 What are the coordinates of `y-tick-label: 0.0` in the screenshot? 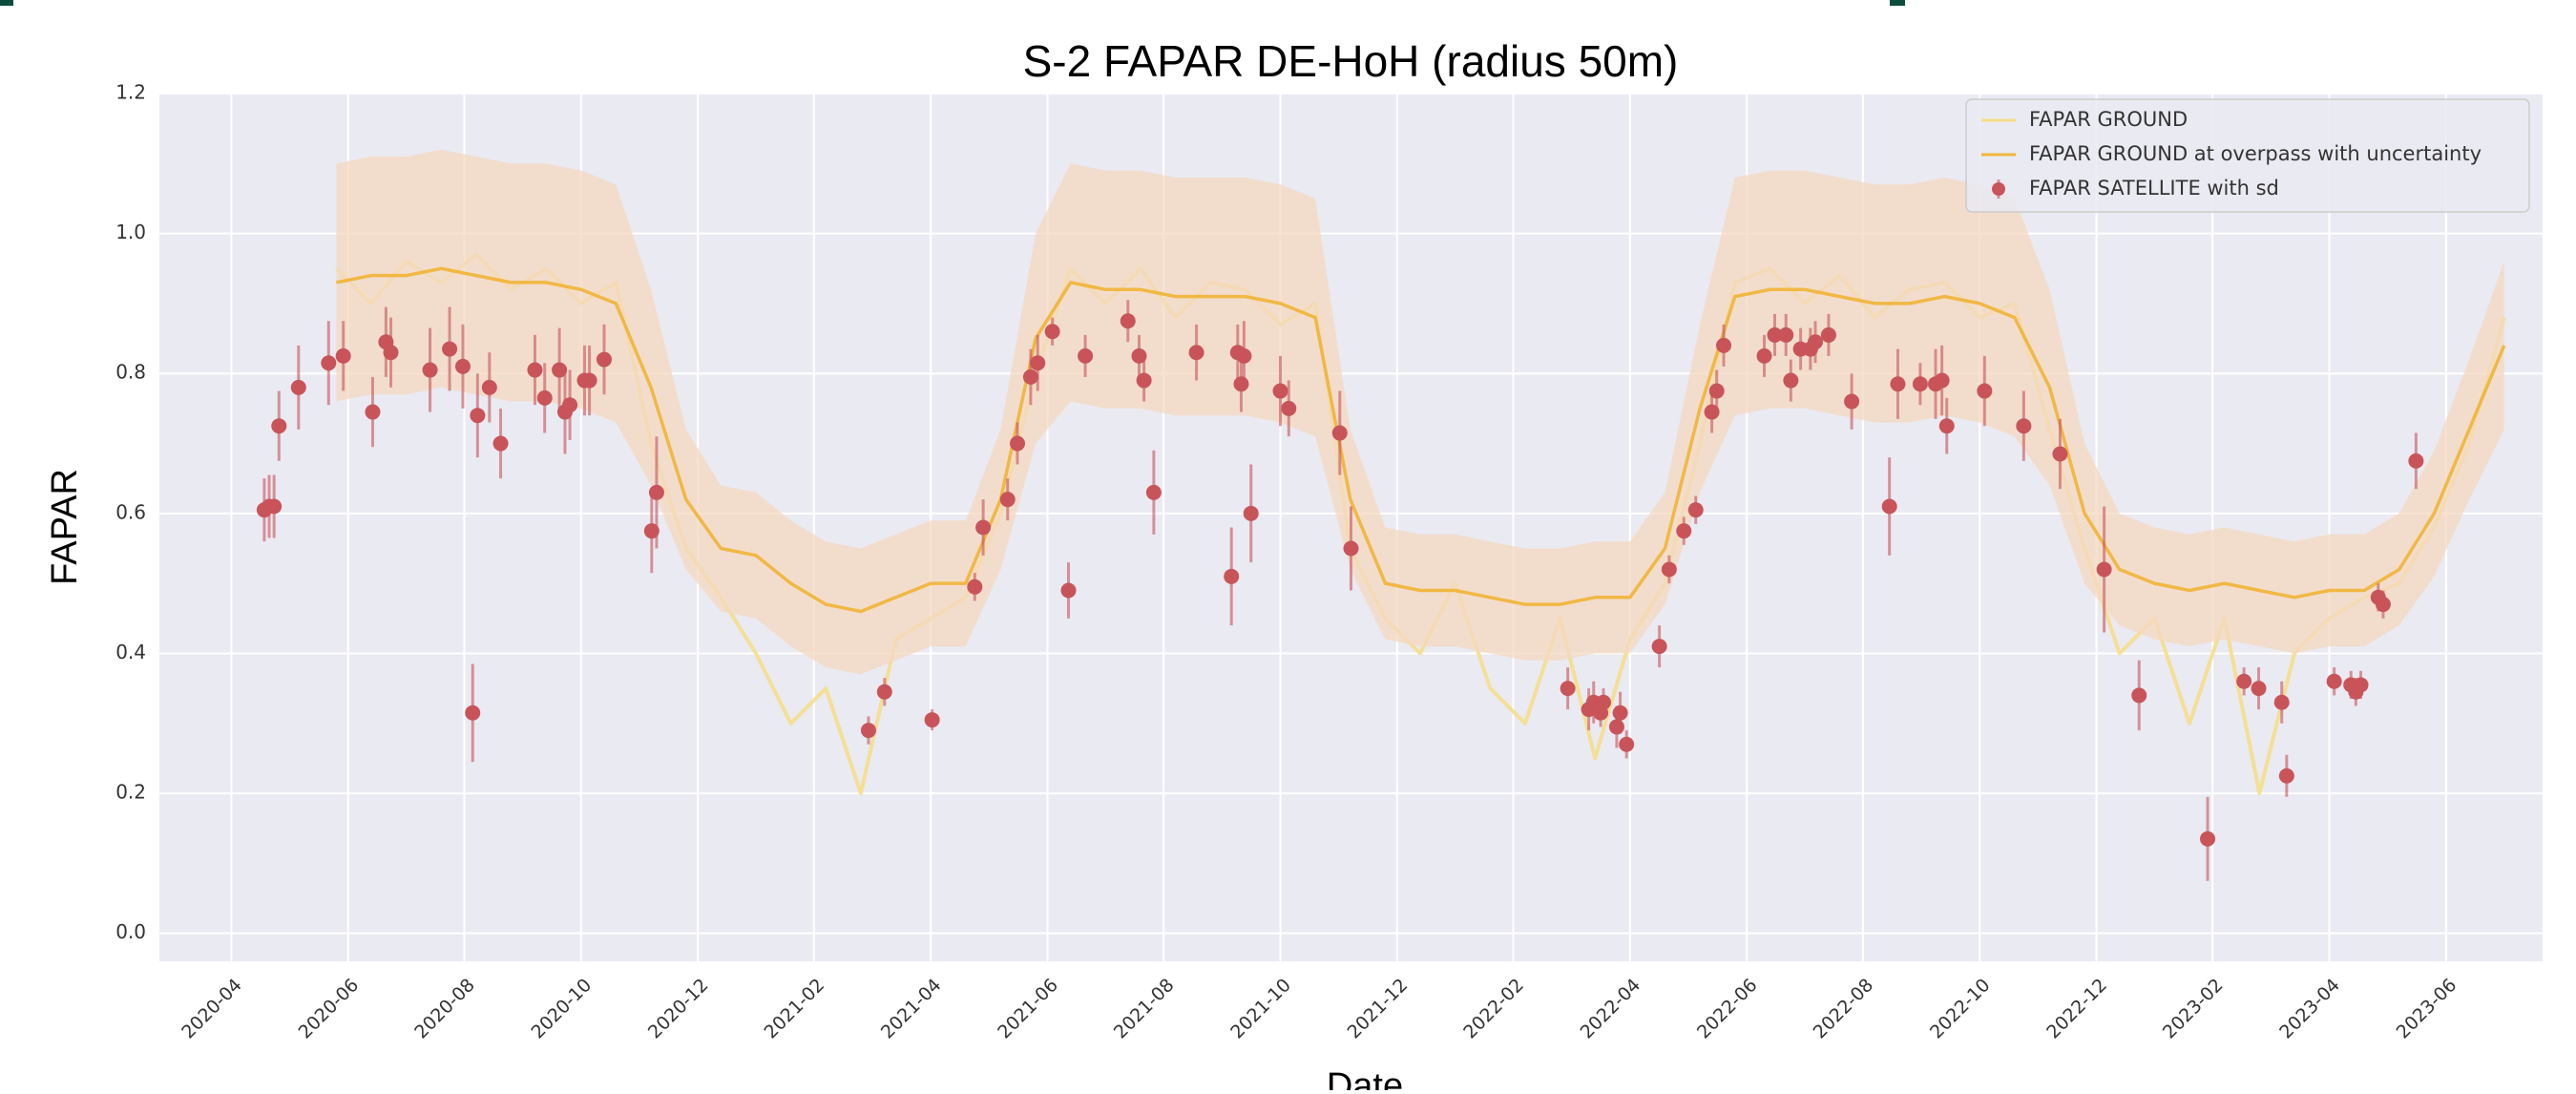 It's located at (130, 932).